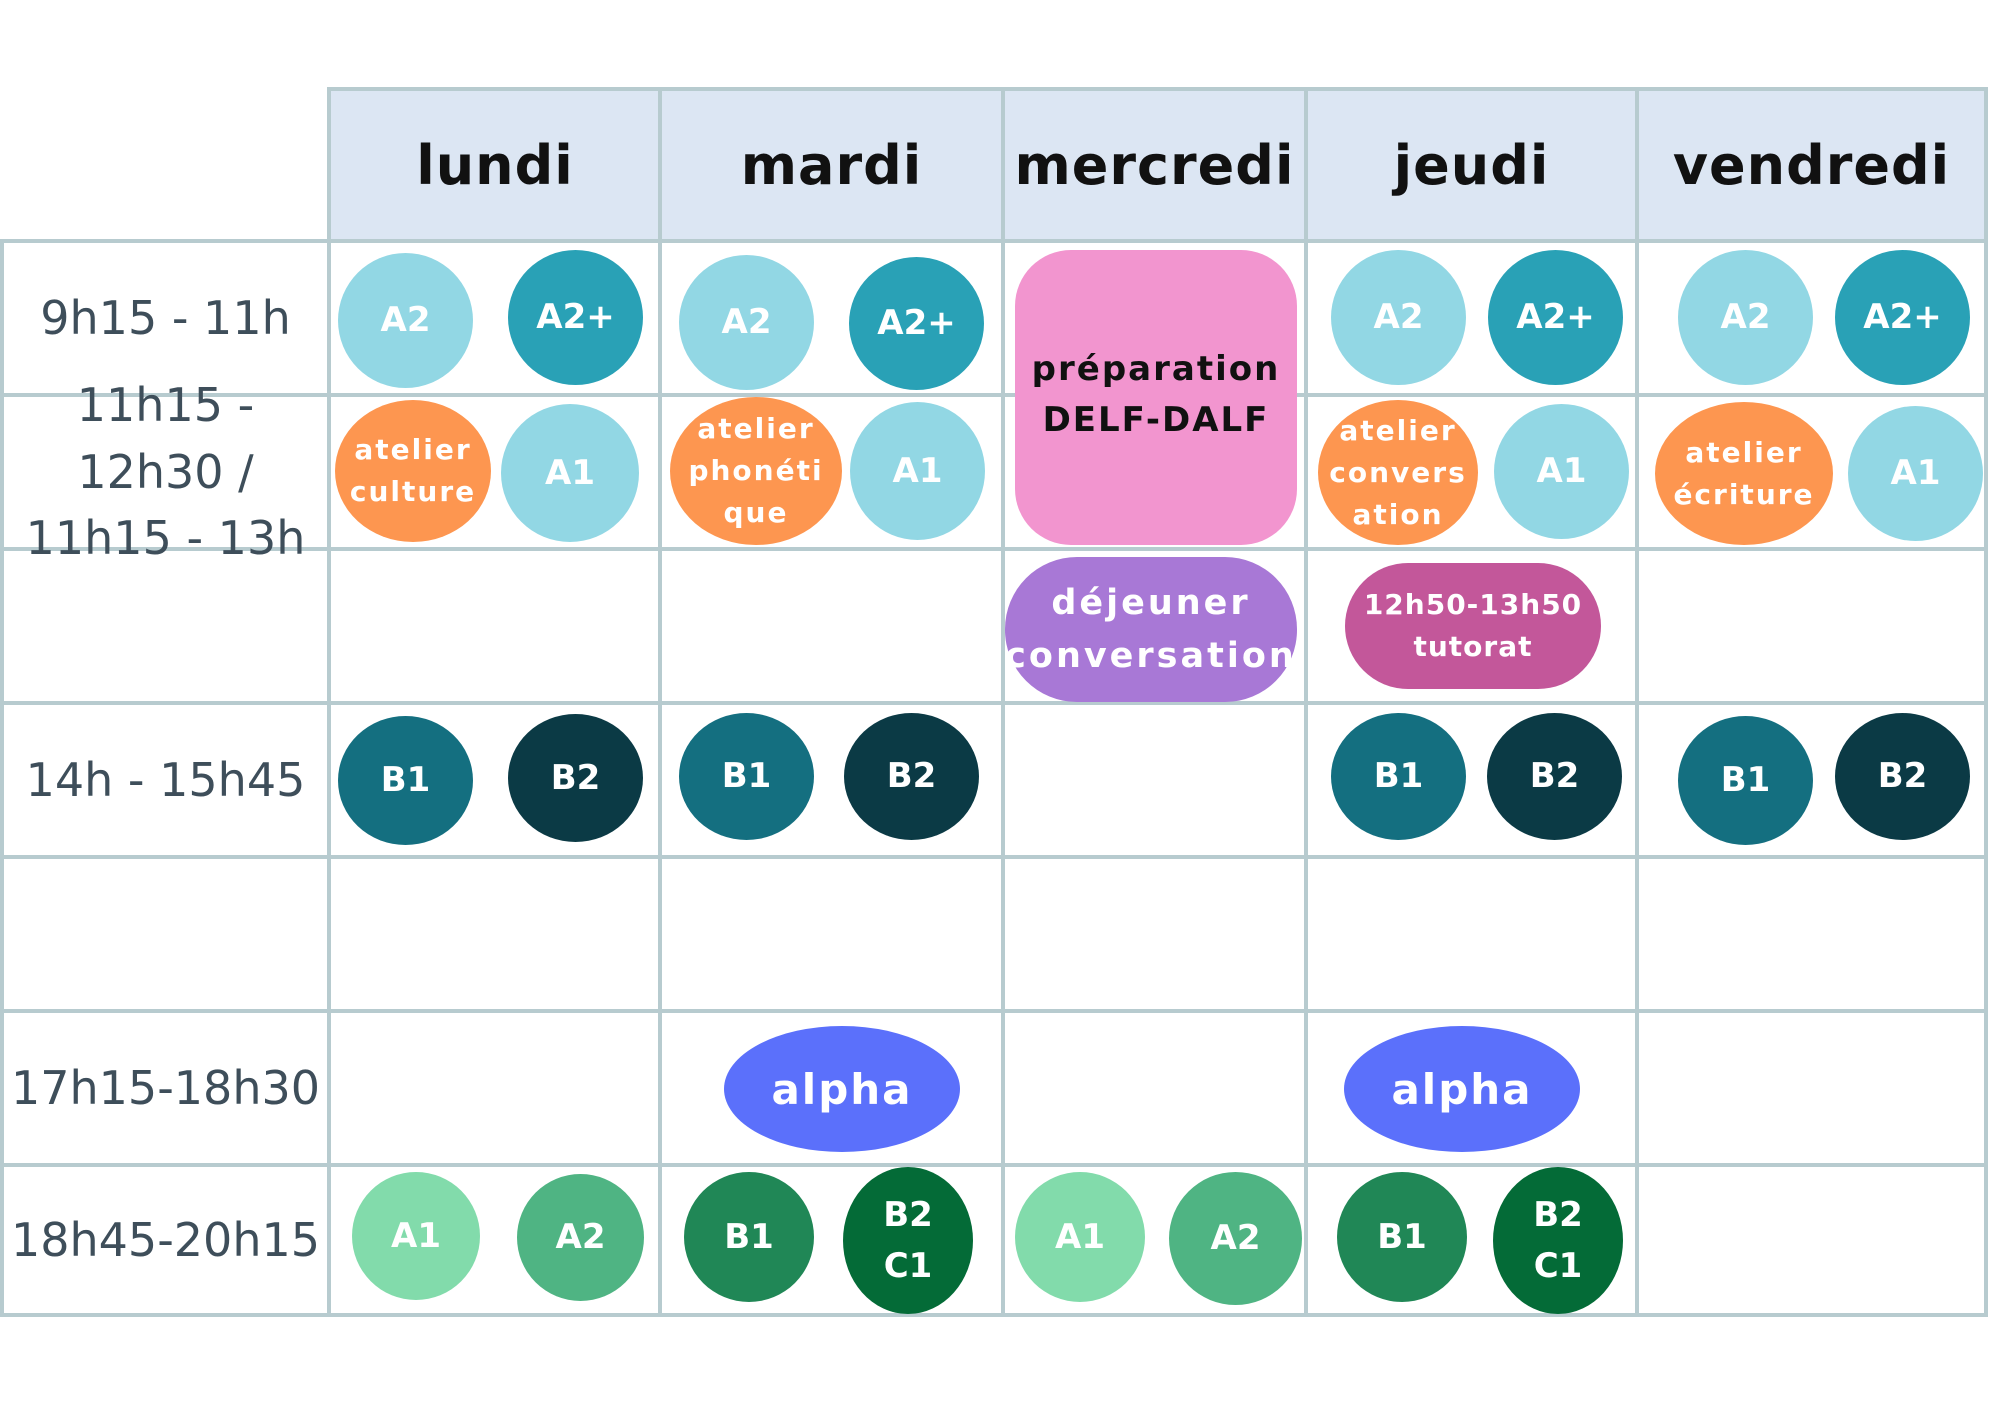  I want to click on workshop-badge-ecriture: atelier écriture, so click(1744, 473).